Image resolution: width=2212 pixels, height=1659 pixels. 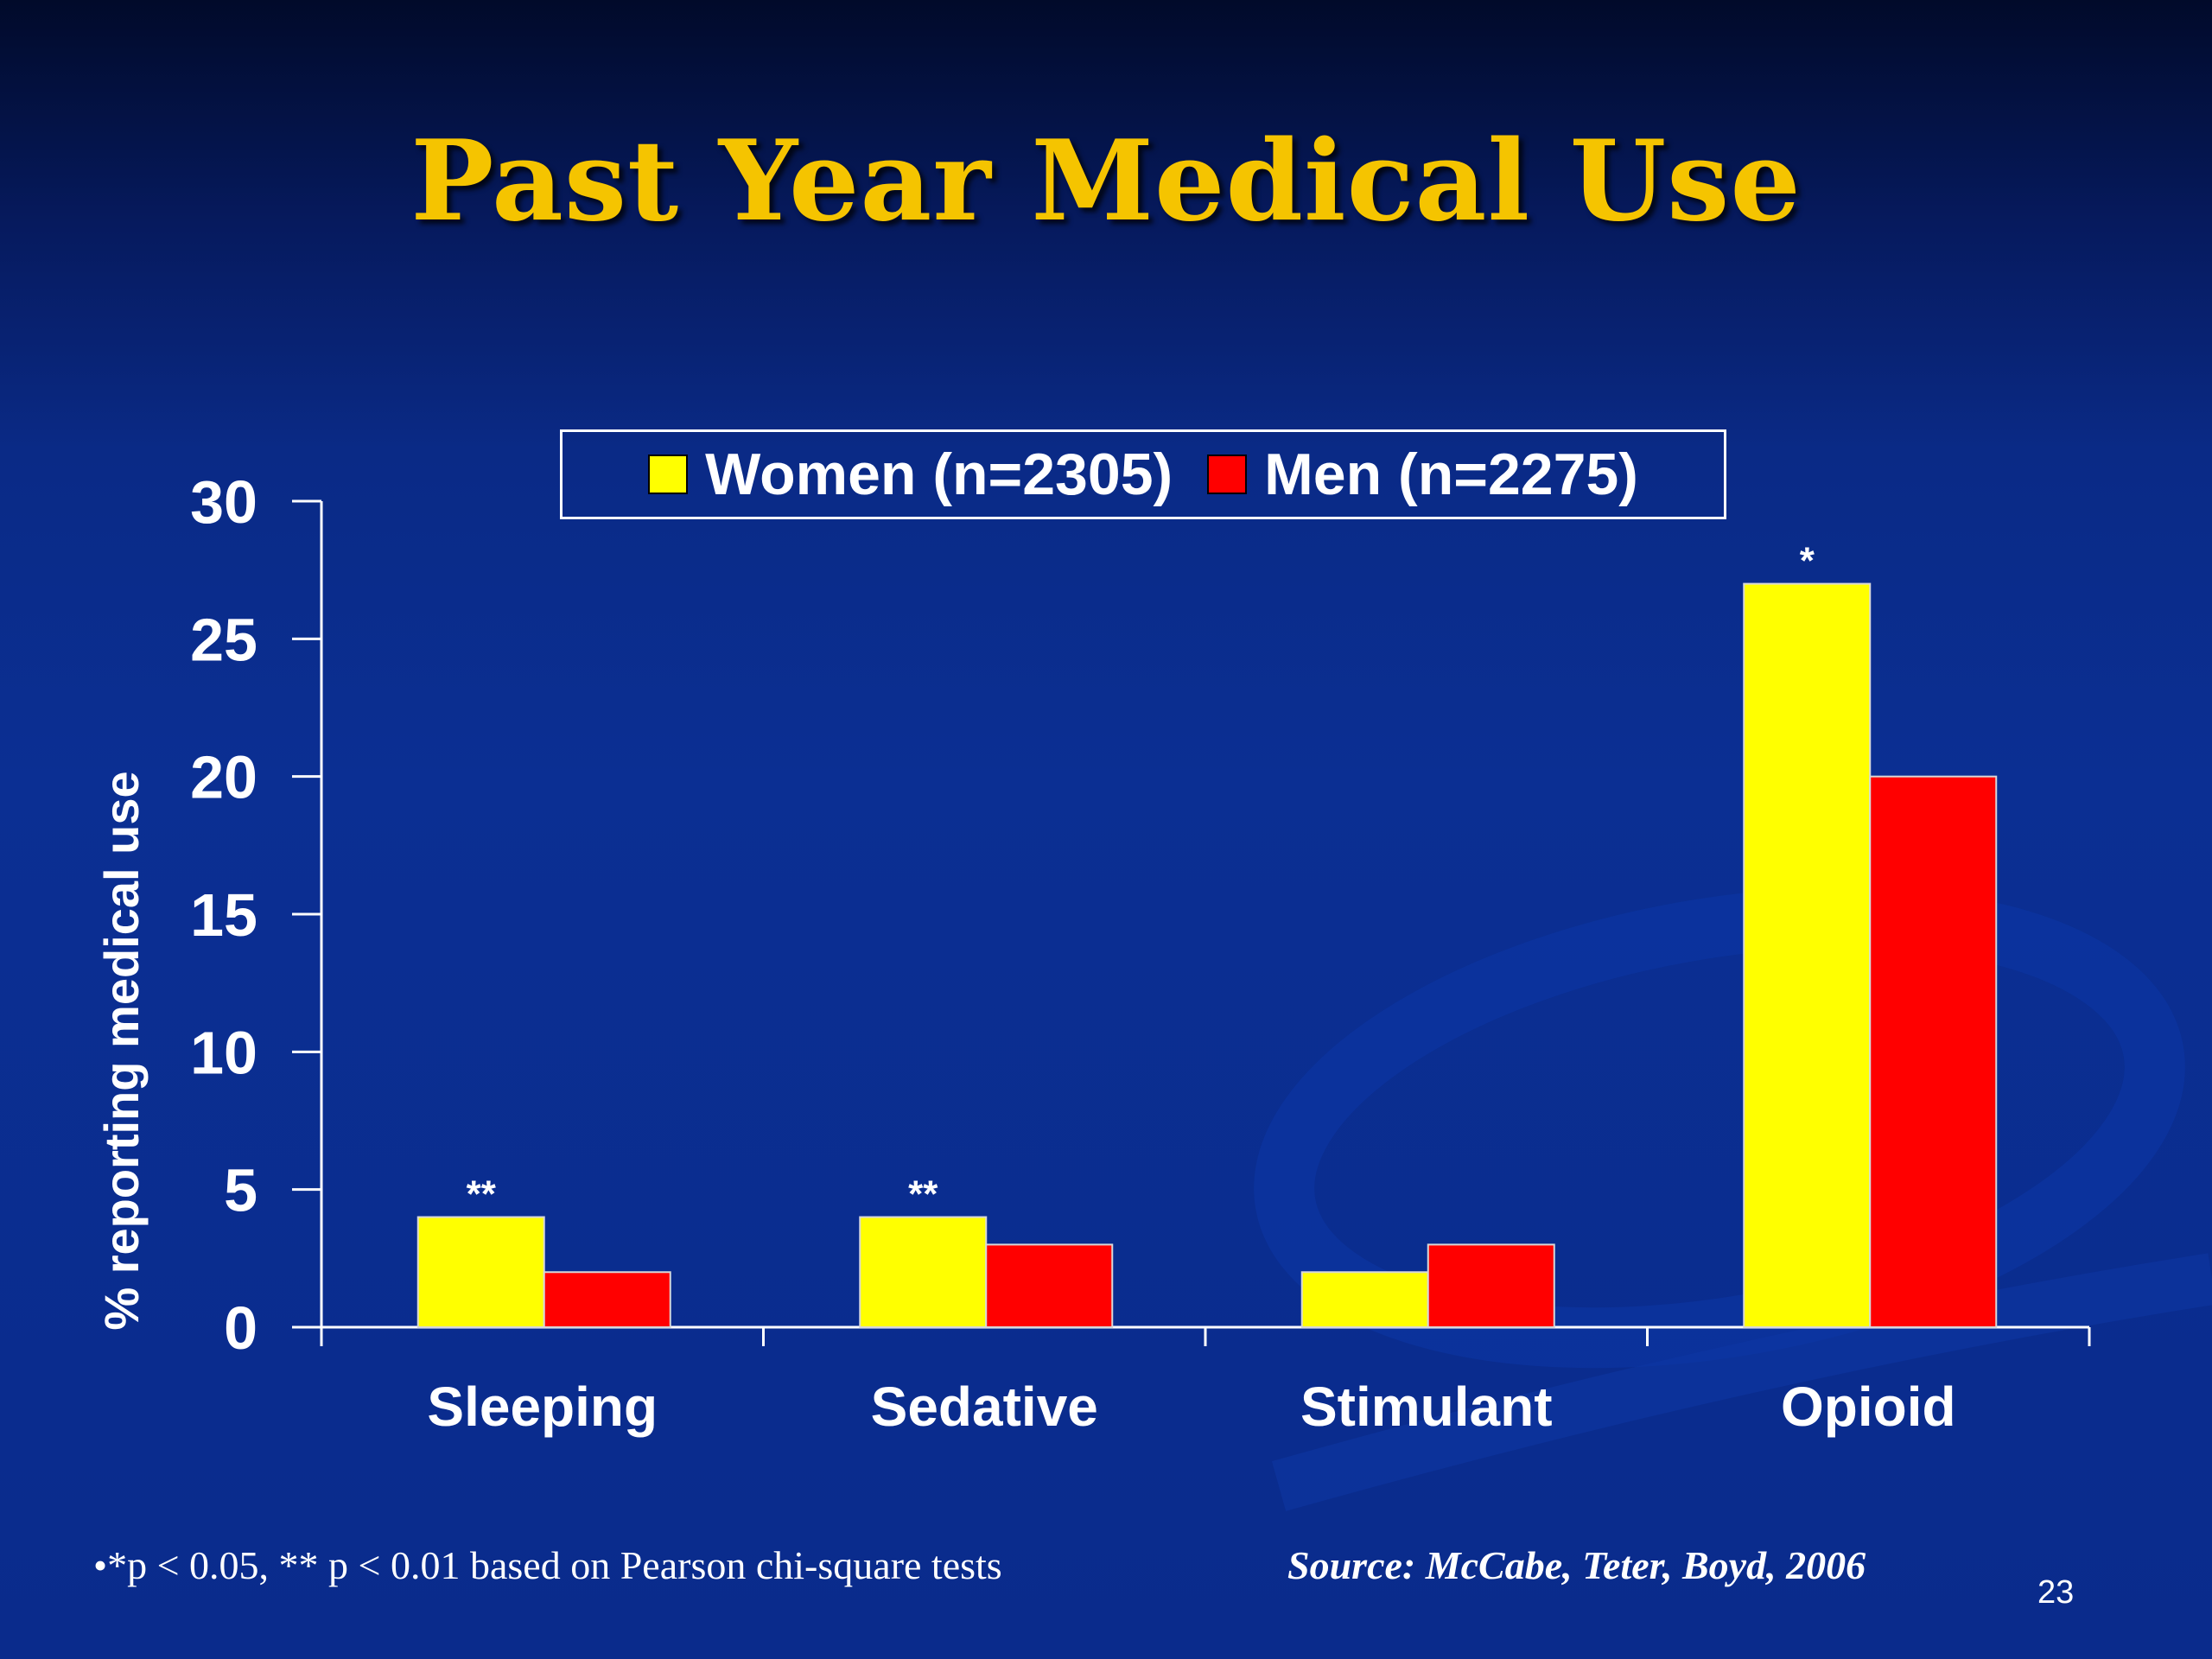 I want to click on legend-swatch-men, so click(x=1227, y=474).